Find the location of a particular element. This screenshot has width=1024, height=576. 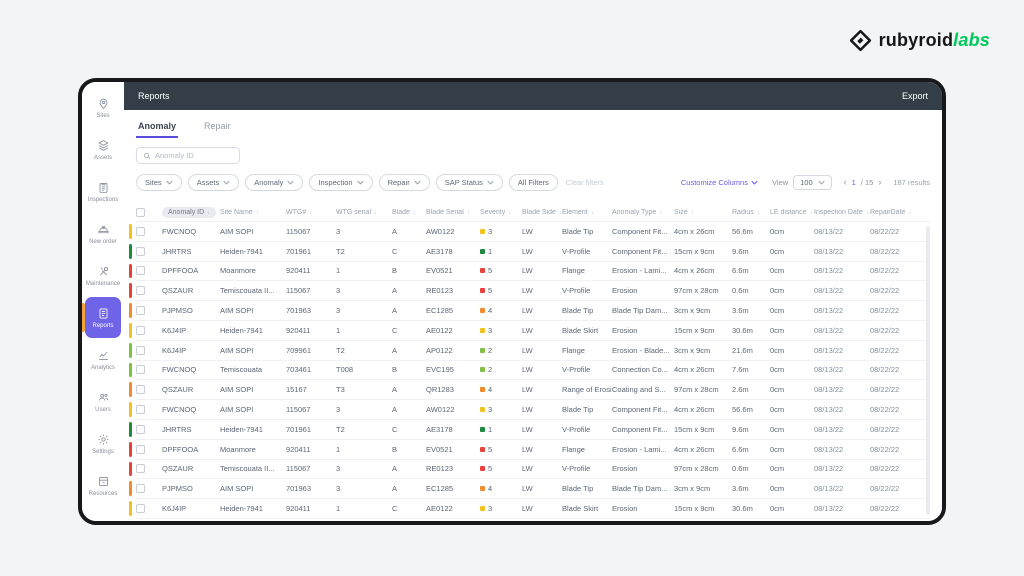

filter-chip-repair: Repair is located at coordinates (404, 182).